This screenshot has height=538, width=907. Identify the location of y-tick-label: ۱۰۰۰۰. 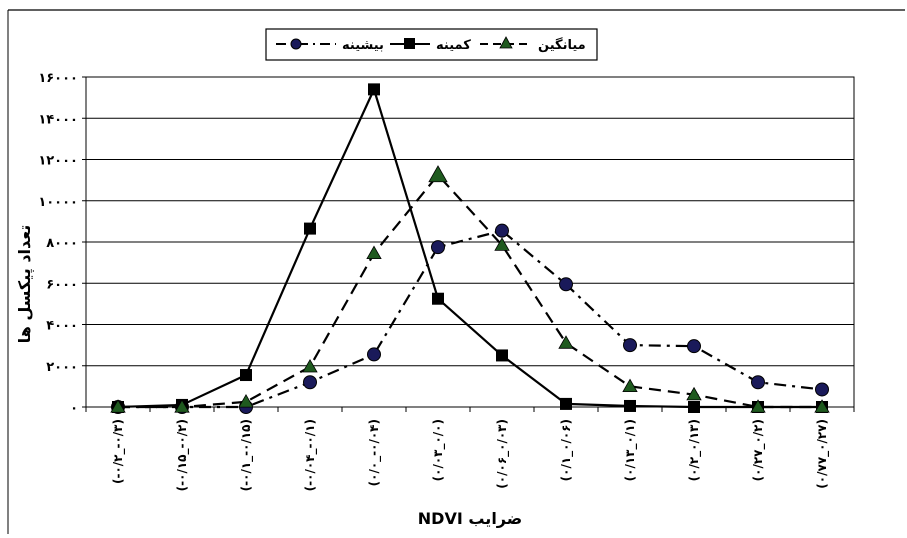
(58, 202).